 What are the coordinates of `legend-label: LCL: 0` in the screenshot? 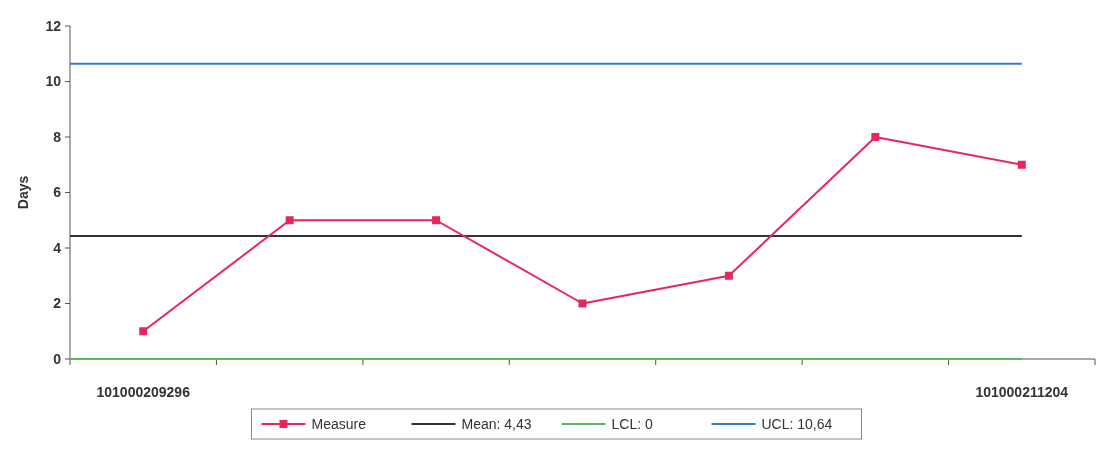 It's located at (632, 423).